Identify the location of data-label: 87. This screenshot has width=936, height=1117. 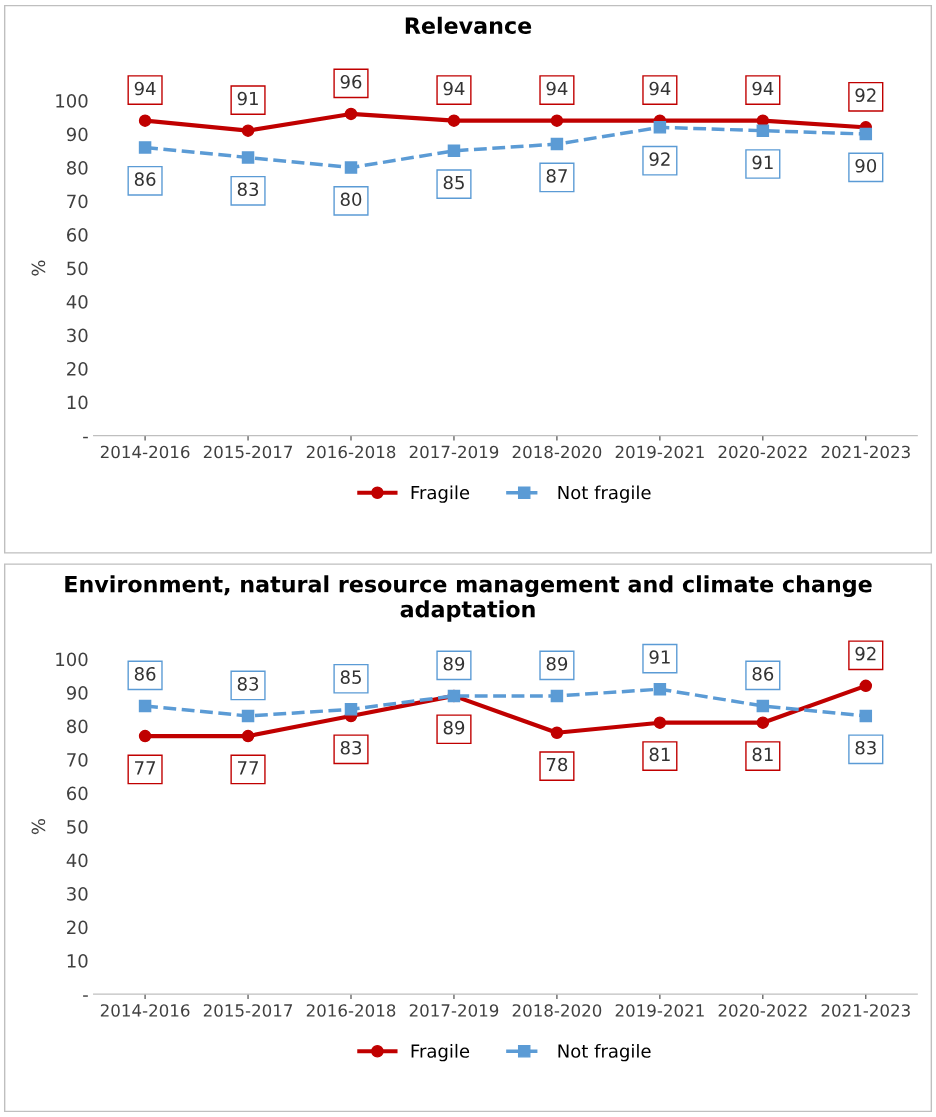
(556, 176).